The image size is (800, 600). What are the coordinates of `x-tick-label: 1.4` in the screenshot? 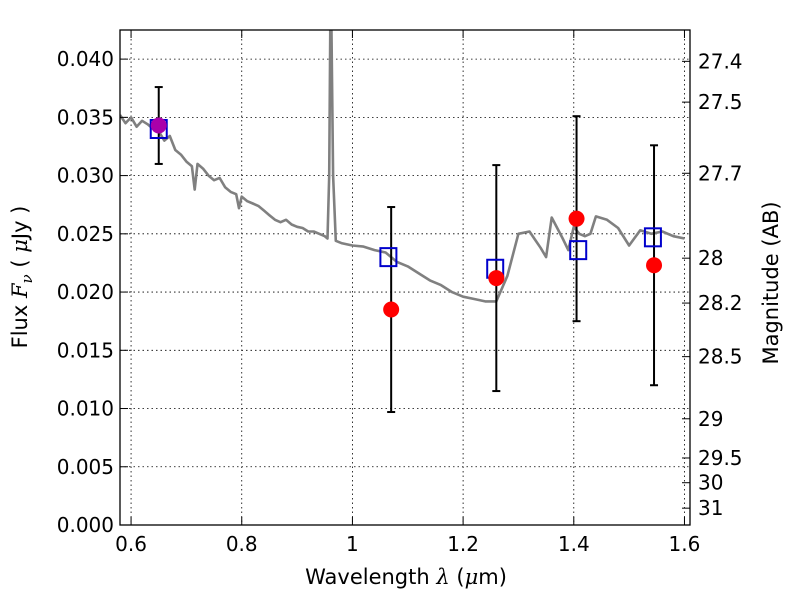 It's located at (574, 544).